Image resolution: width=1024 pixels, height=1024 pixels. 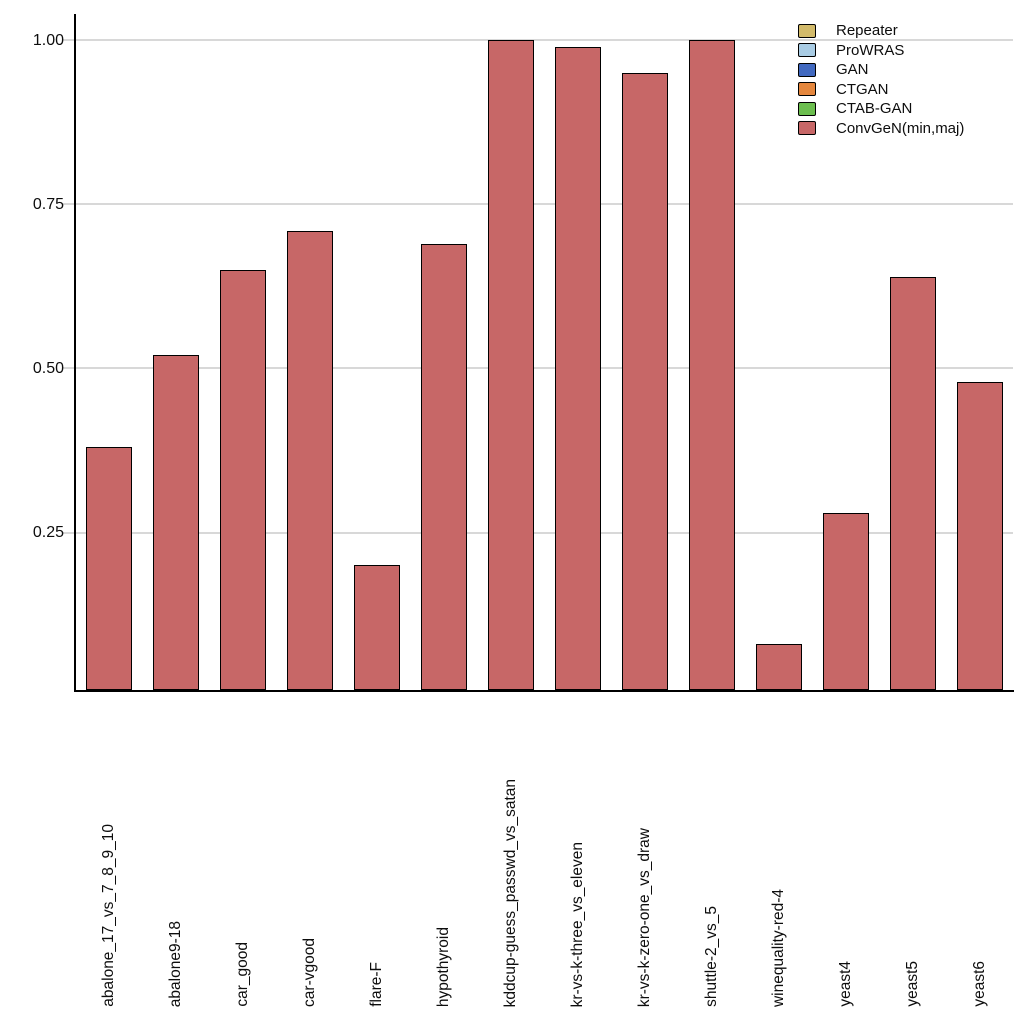 What do you see at coordinates (48, 41) in the screenshot?
I see `y-tick-label: 1.00` at bounding box center [48, 41].